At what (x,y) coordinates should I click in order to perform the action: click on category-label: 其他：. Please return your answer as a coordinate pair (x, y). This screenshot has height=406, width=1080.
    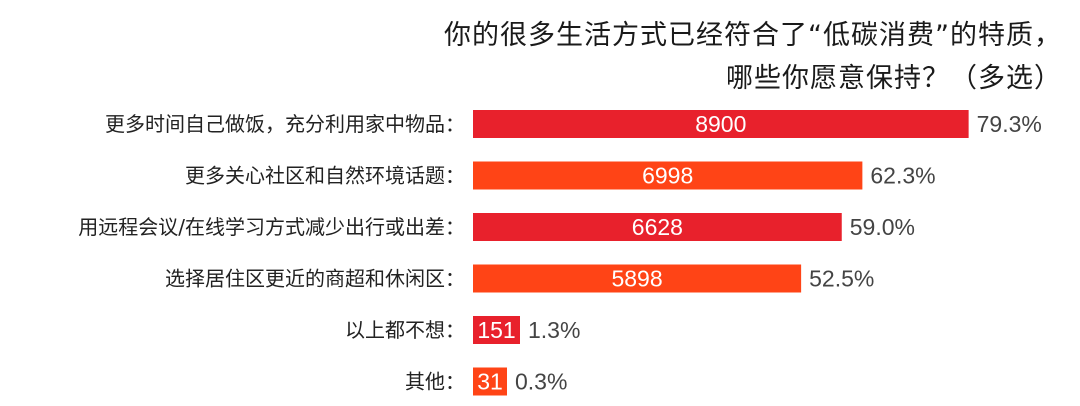
    Looking at the image, I should click on (435, 382).